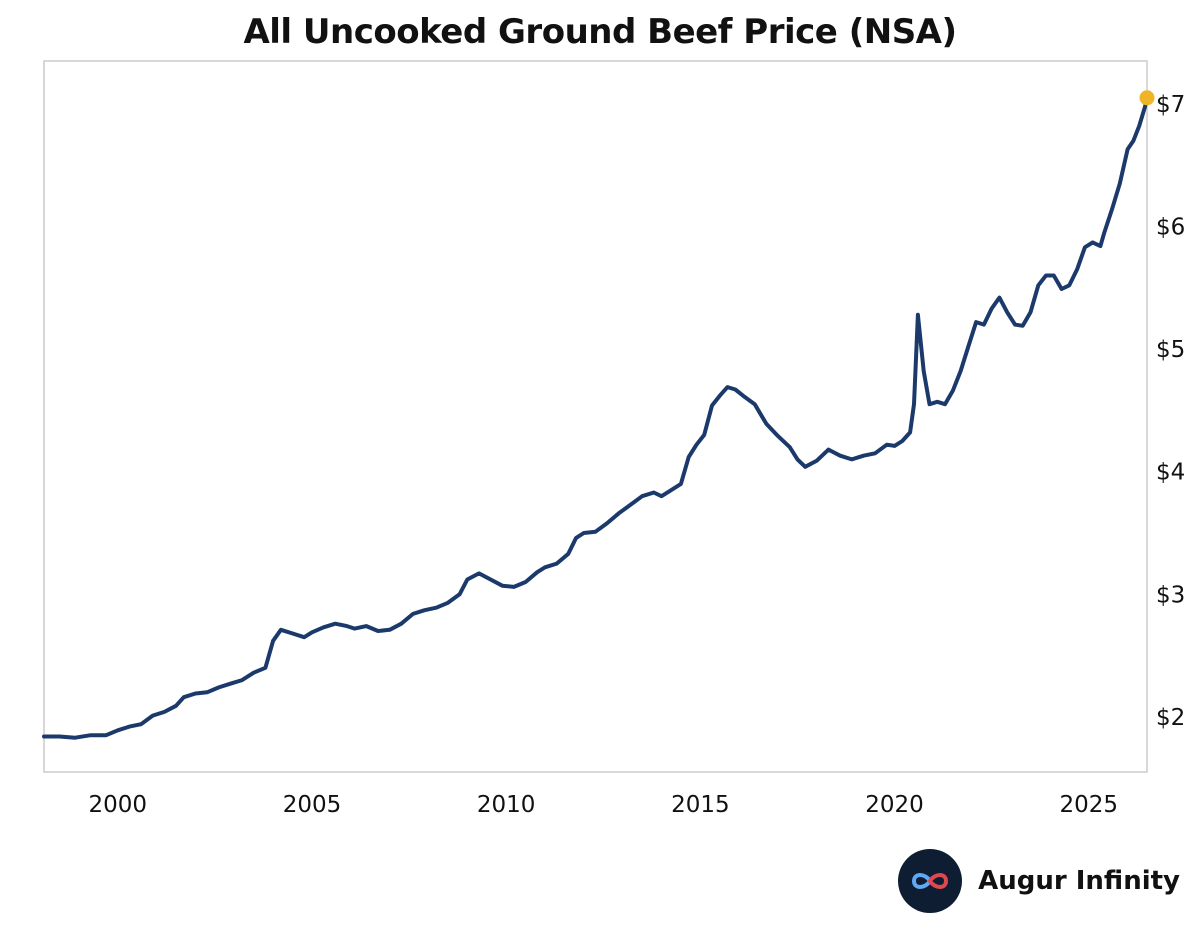  Describe the element at coordinates (1088, 805) in the screenshot. I see `x-tick-label: 2025` at that location.